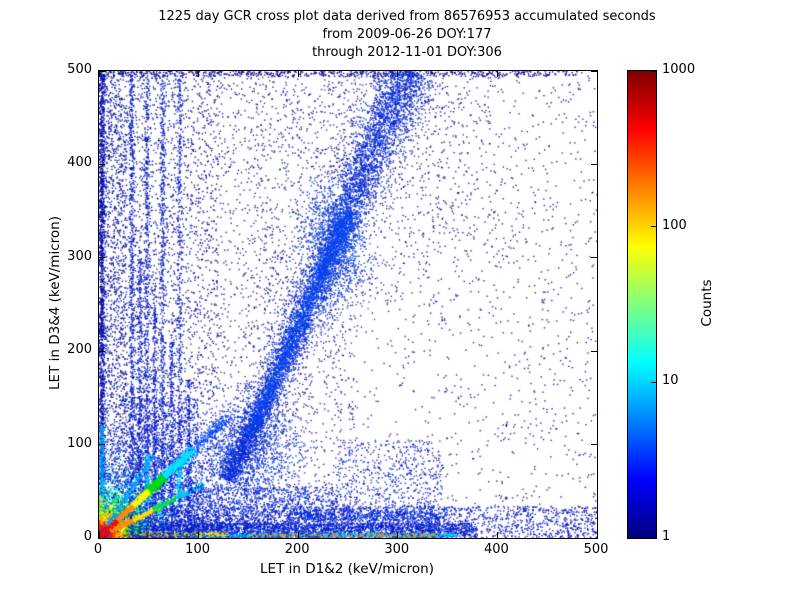 This screenshot has width=800, height=600. Describe the element at coordinates (87, 536) in the screenshot. I see `y-tick-label: 0` at that location.